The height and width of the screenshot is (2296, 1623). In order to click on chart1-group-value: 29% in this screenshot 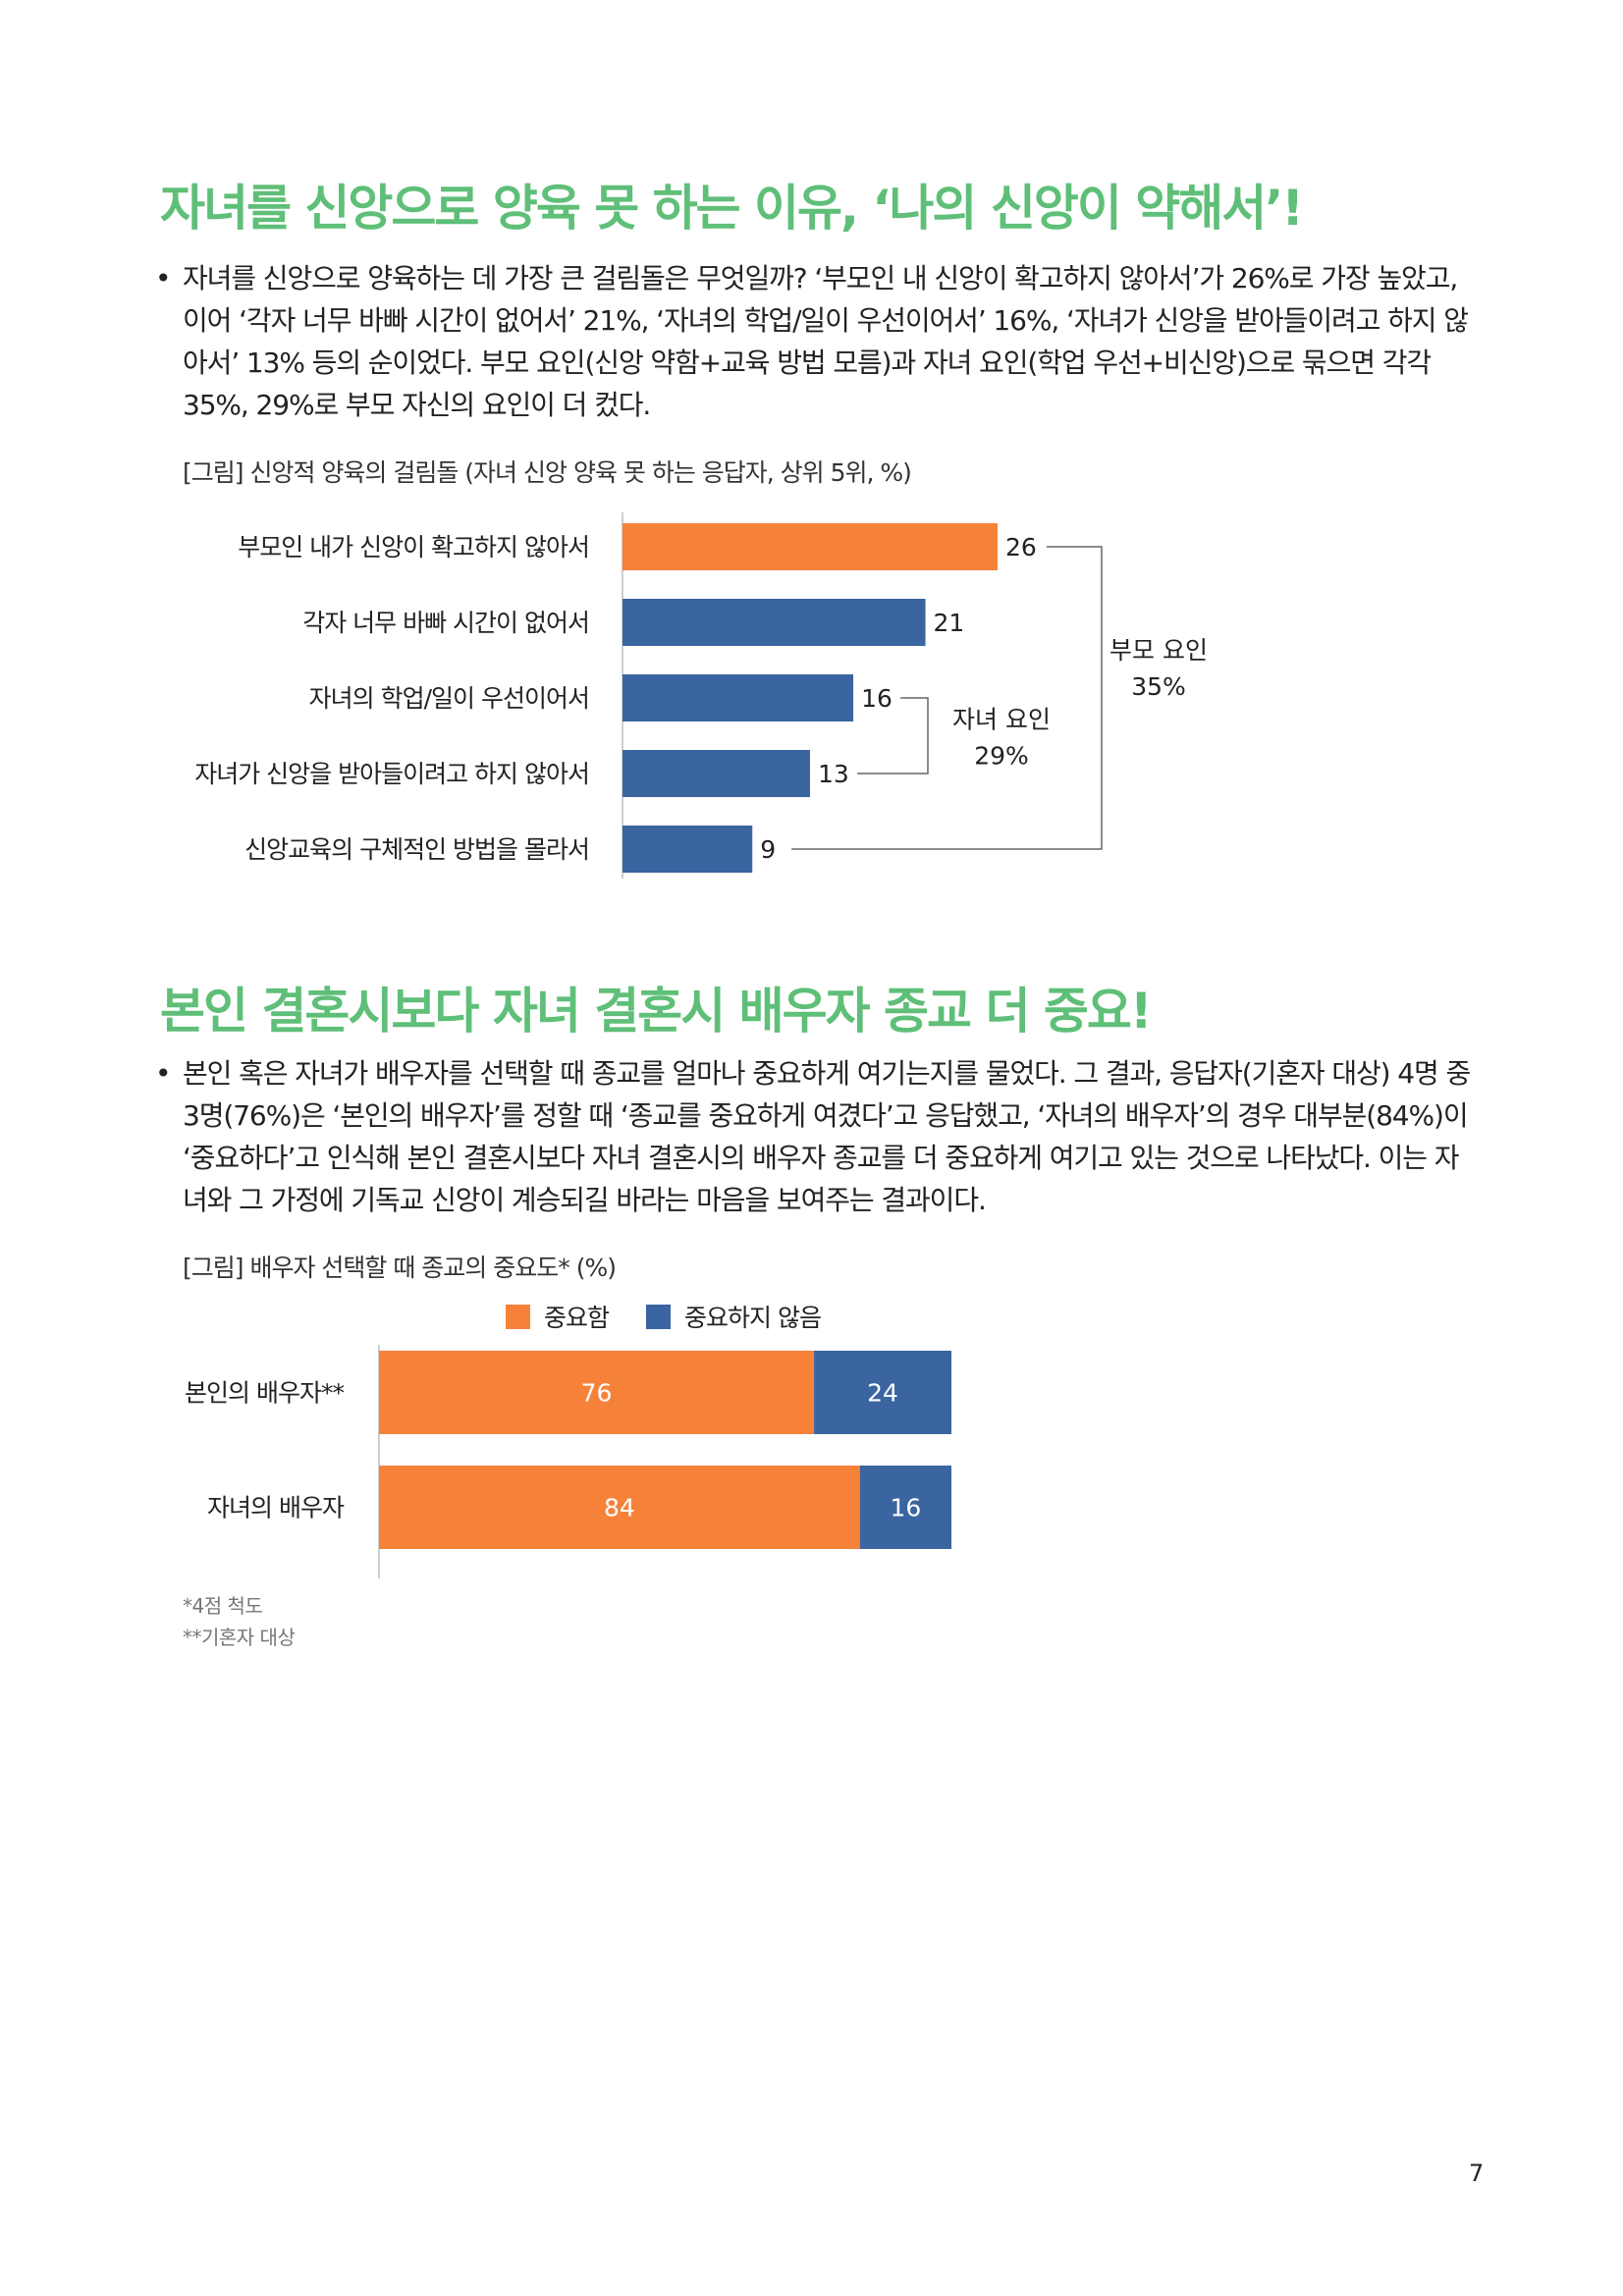, I will do `click(1001, 756)`.